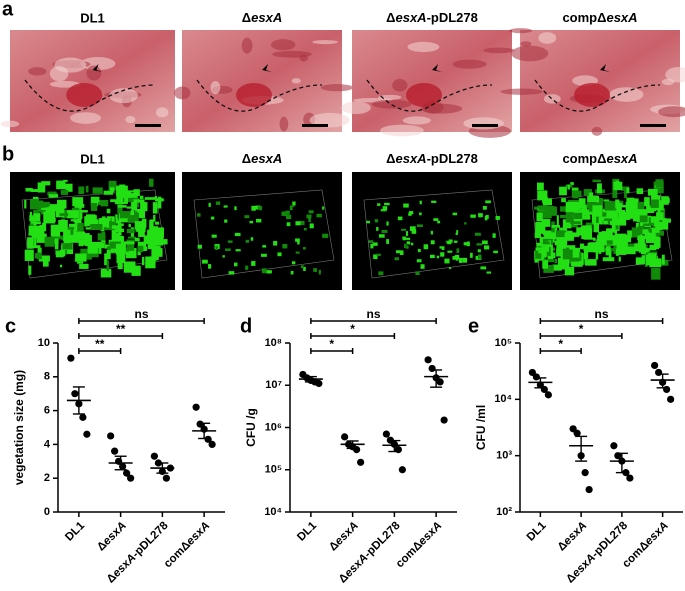 This screenshot has width=685, height=591. Describe the element at coordinates (310, 379) in the screenshot. I see `error-bar` at that location.